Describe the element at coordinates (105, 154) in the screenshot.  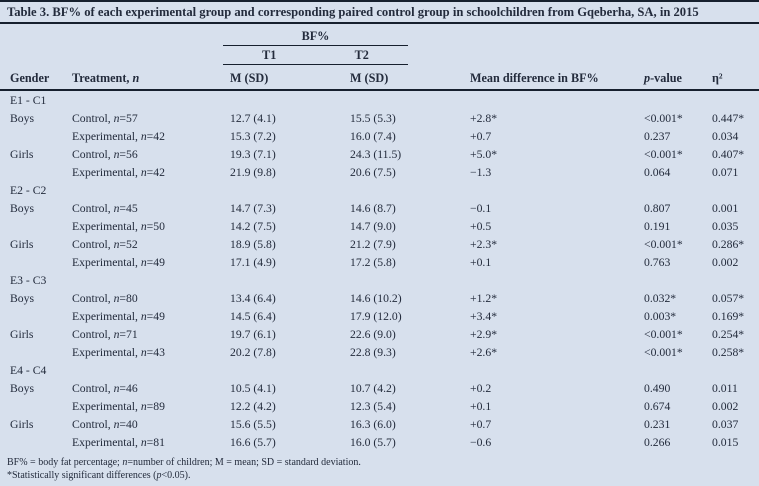
I see `cell-treatment: Control, n=56` at that location.